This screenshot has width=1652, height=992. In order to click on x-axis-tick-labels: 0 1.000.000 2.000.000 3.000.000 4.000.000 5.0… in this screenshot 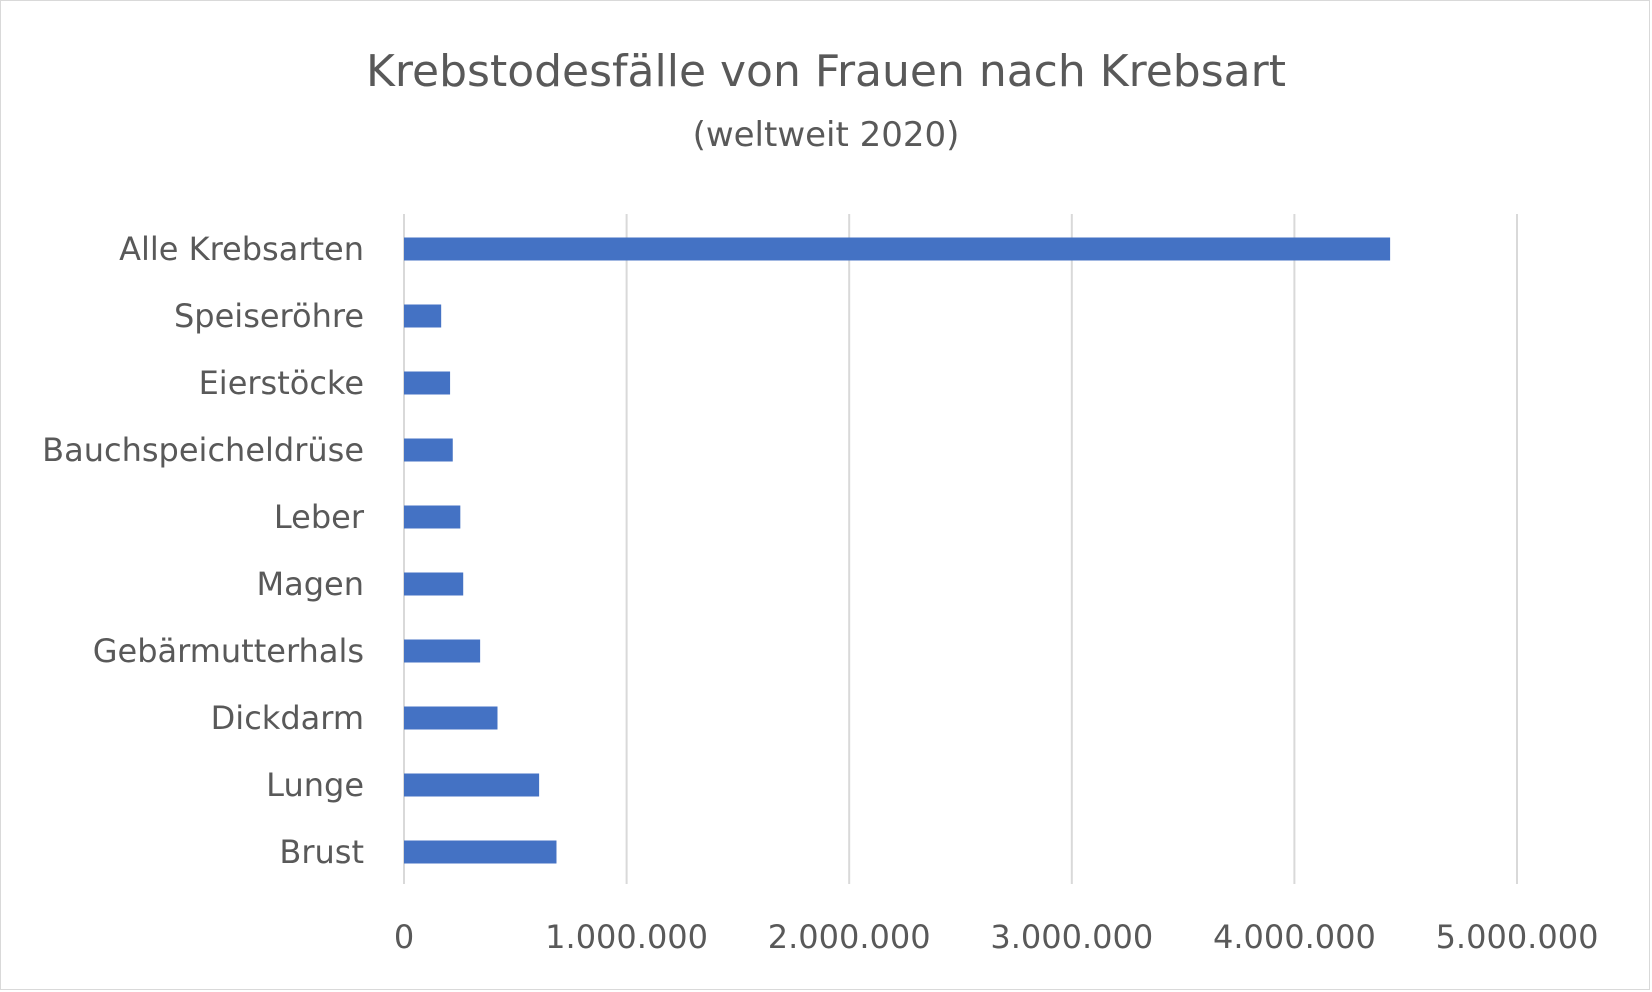, I will do `click(996, 937)`.